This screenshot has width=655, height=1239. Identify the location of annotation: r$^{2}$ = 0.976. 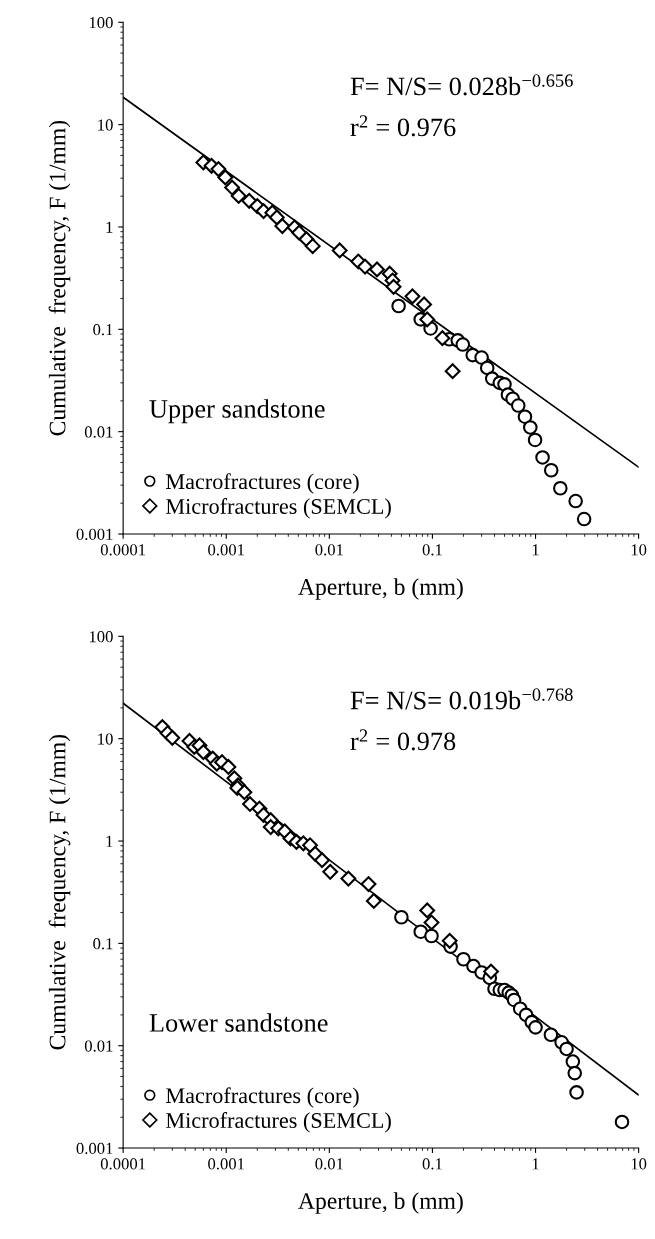
(403, 126).